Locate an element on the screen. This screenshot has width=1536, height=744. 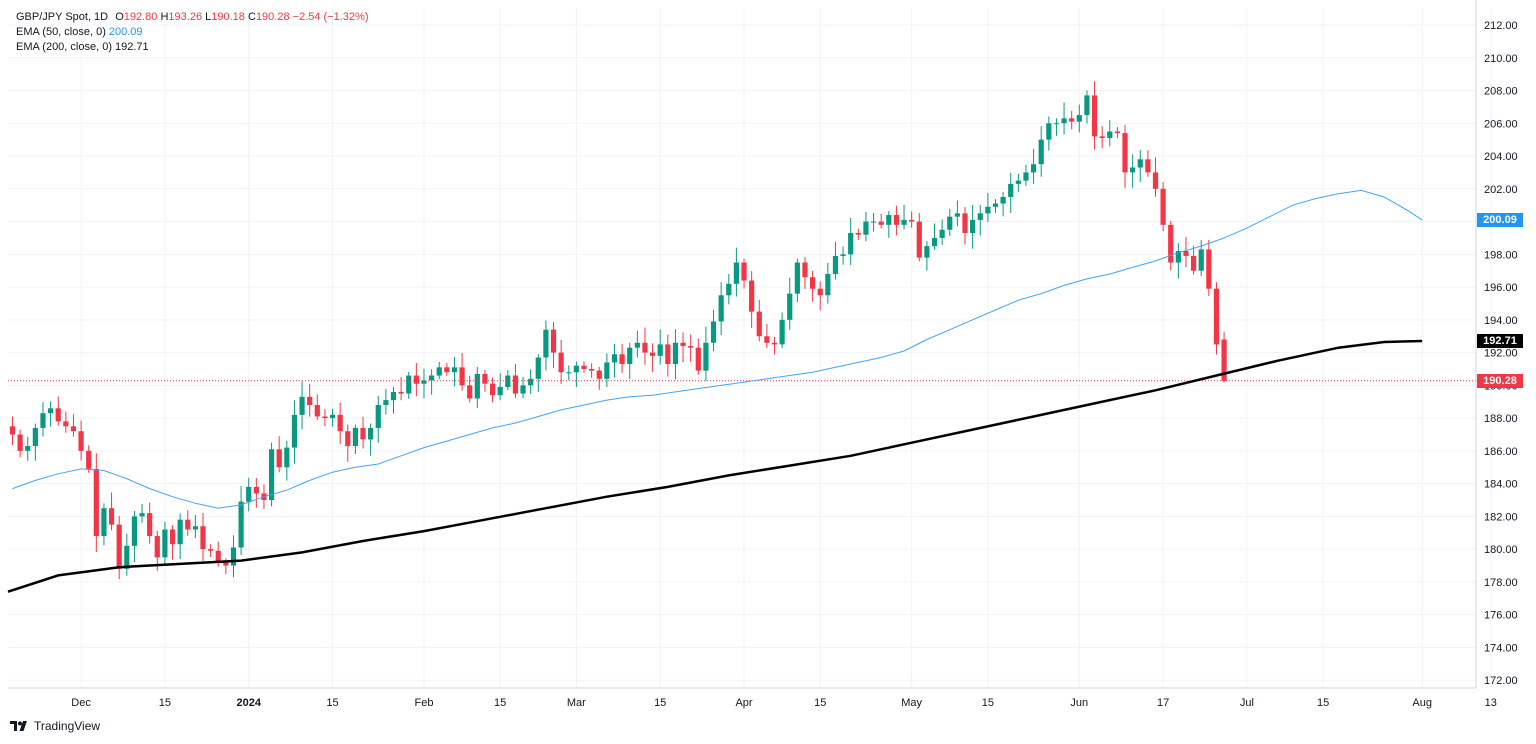
x-tick-label: 2024 is located at coordinates (248, 703).